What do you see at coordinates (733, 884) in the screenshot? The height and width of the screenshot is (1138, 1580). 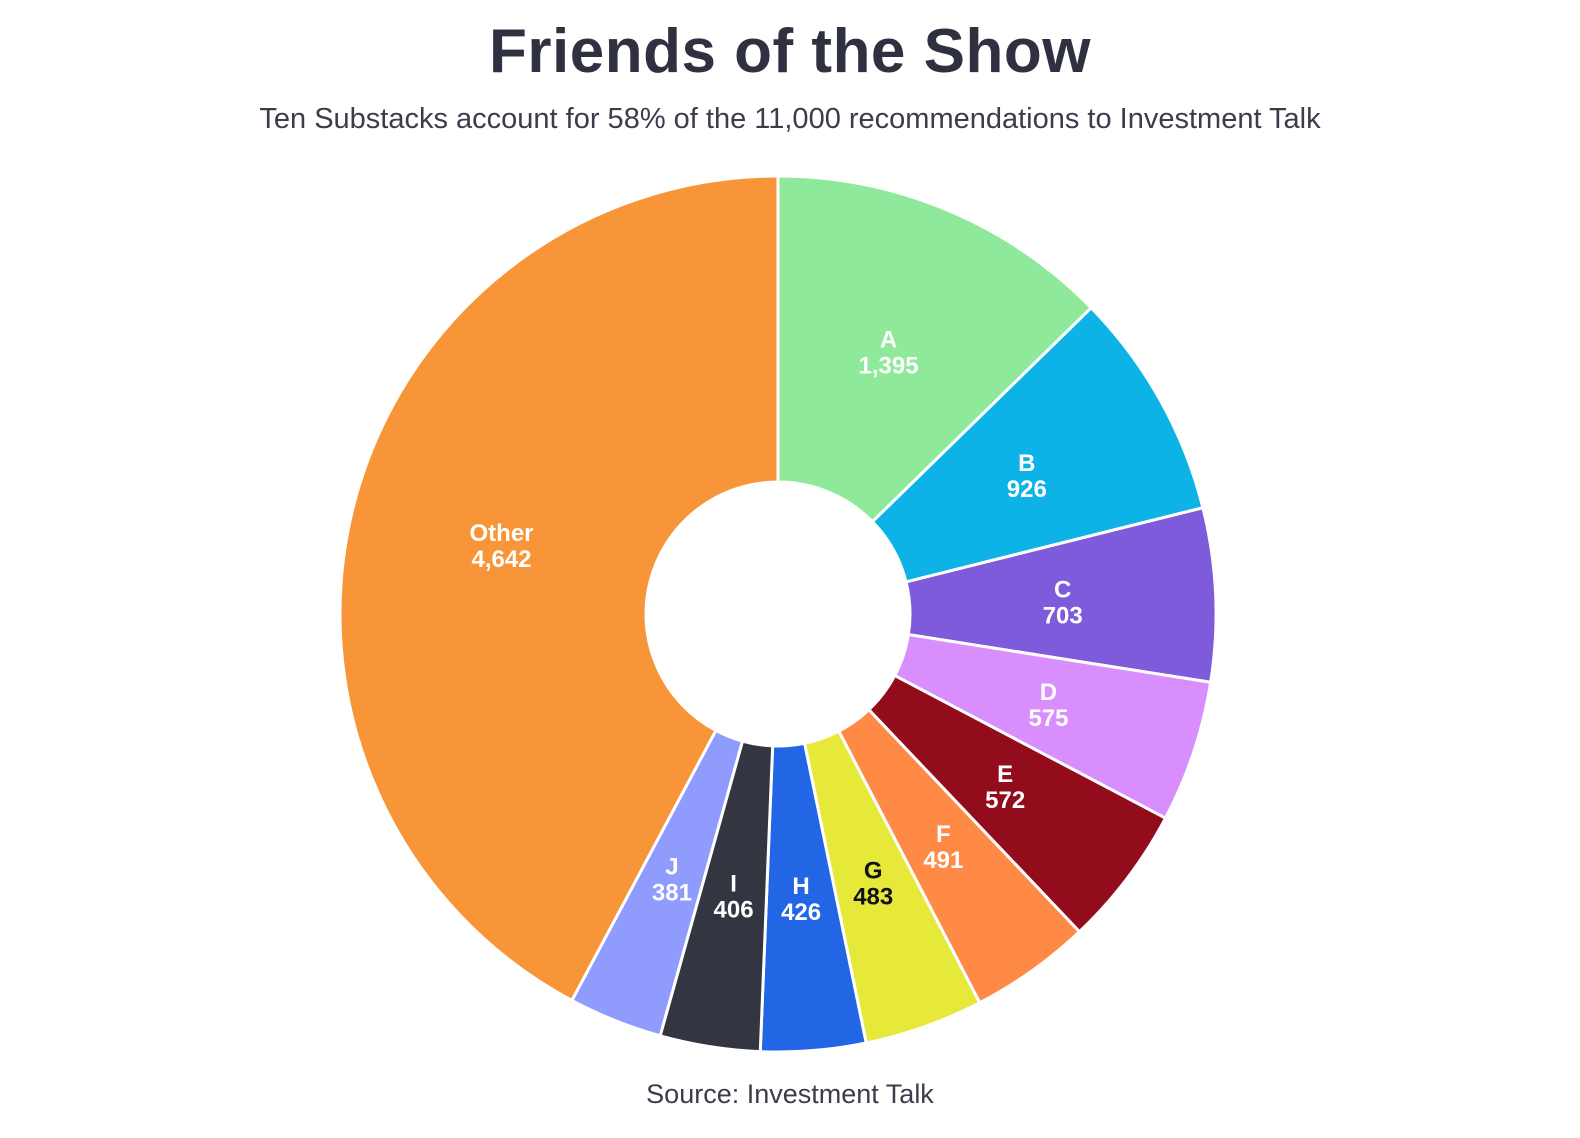 I see `slice-name: I` at bounding box center [733, 884].